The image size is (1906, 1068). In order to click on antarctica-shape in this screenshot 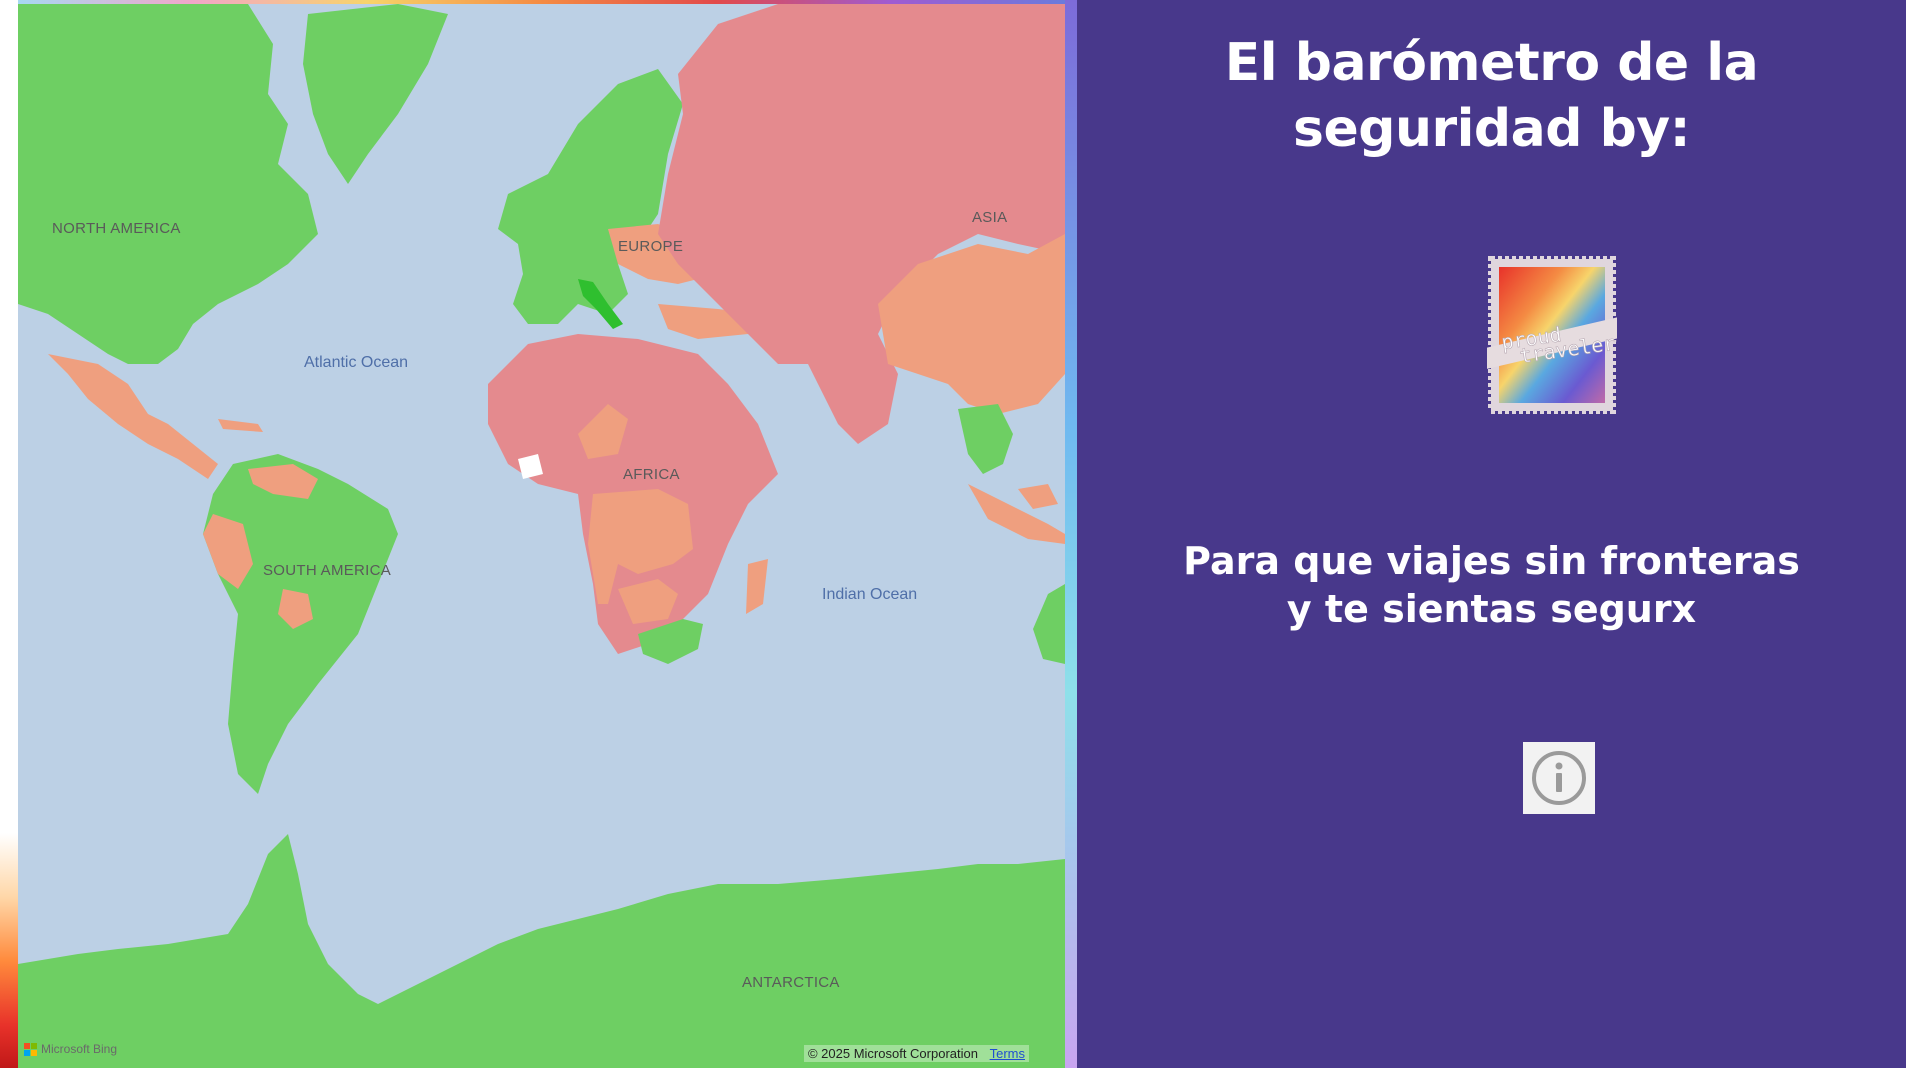, I will do `click(541, 951)`.